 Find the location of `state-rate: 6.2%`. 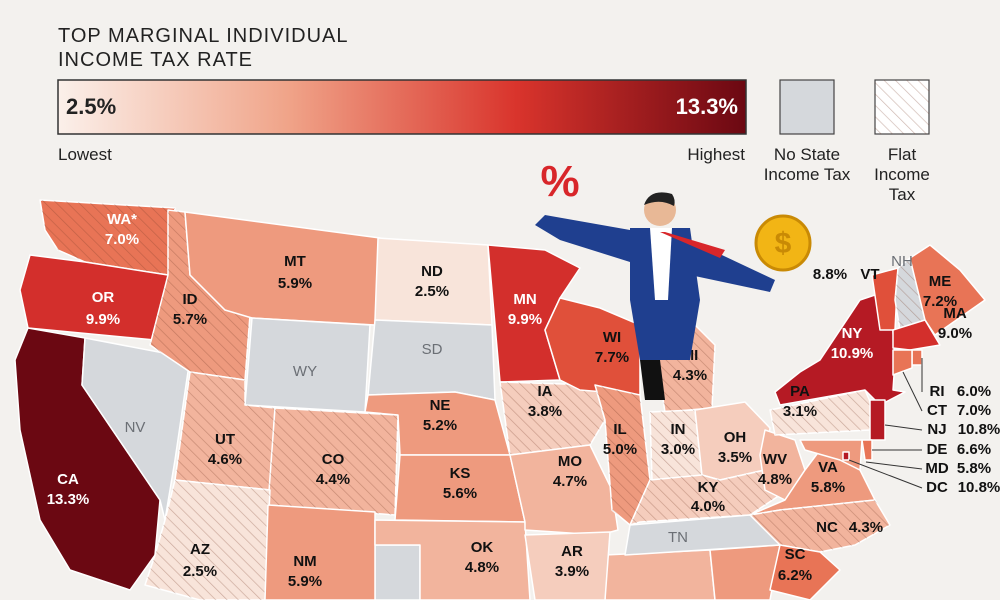

state-rate: 6.2% is located at coordinates (795, 575).